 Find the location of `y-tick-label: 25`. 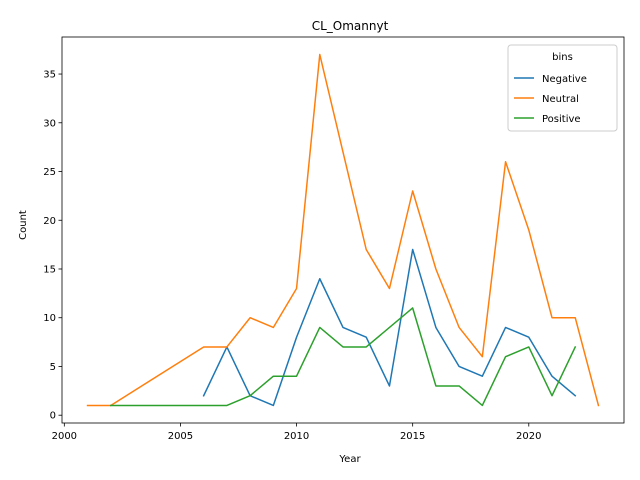

y-tick-label: 25 is located at coordinates (49, 172).